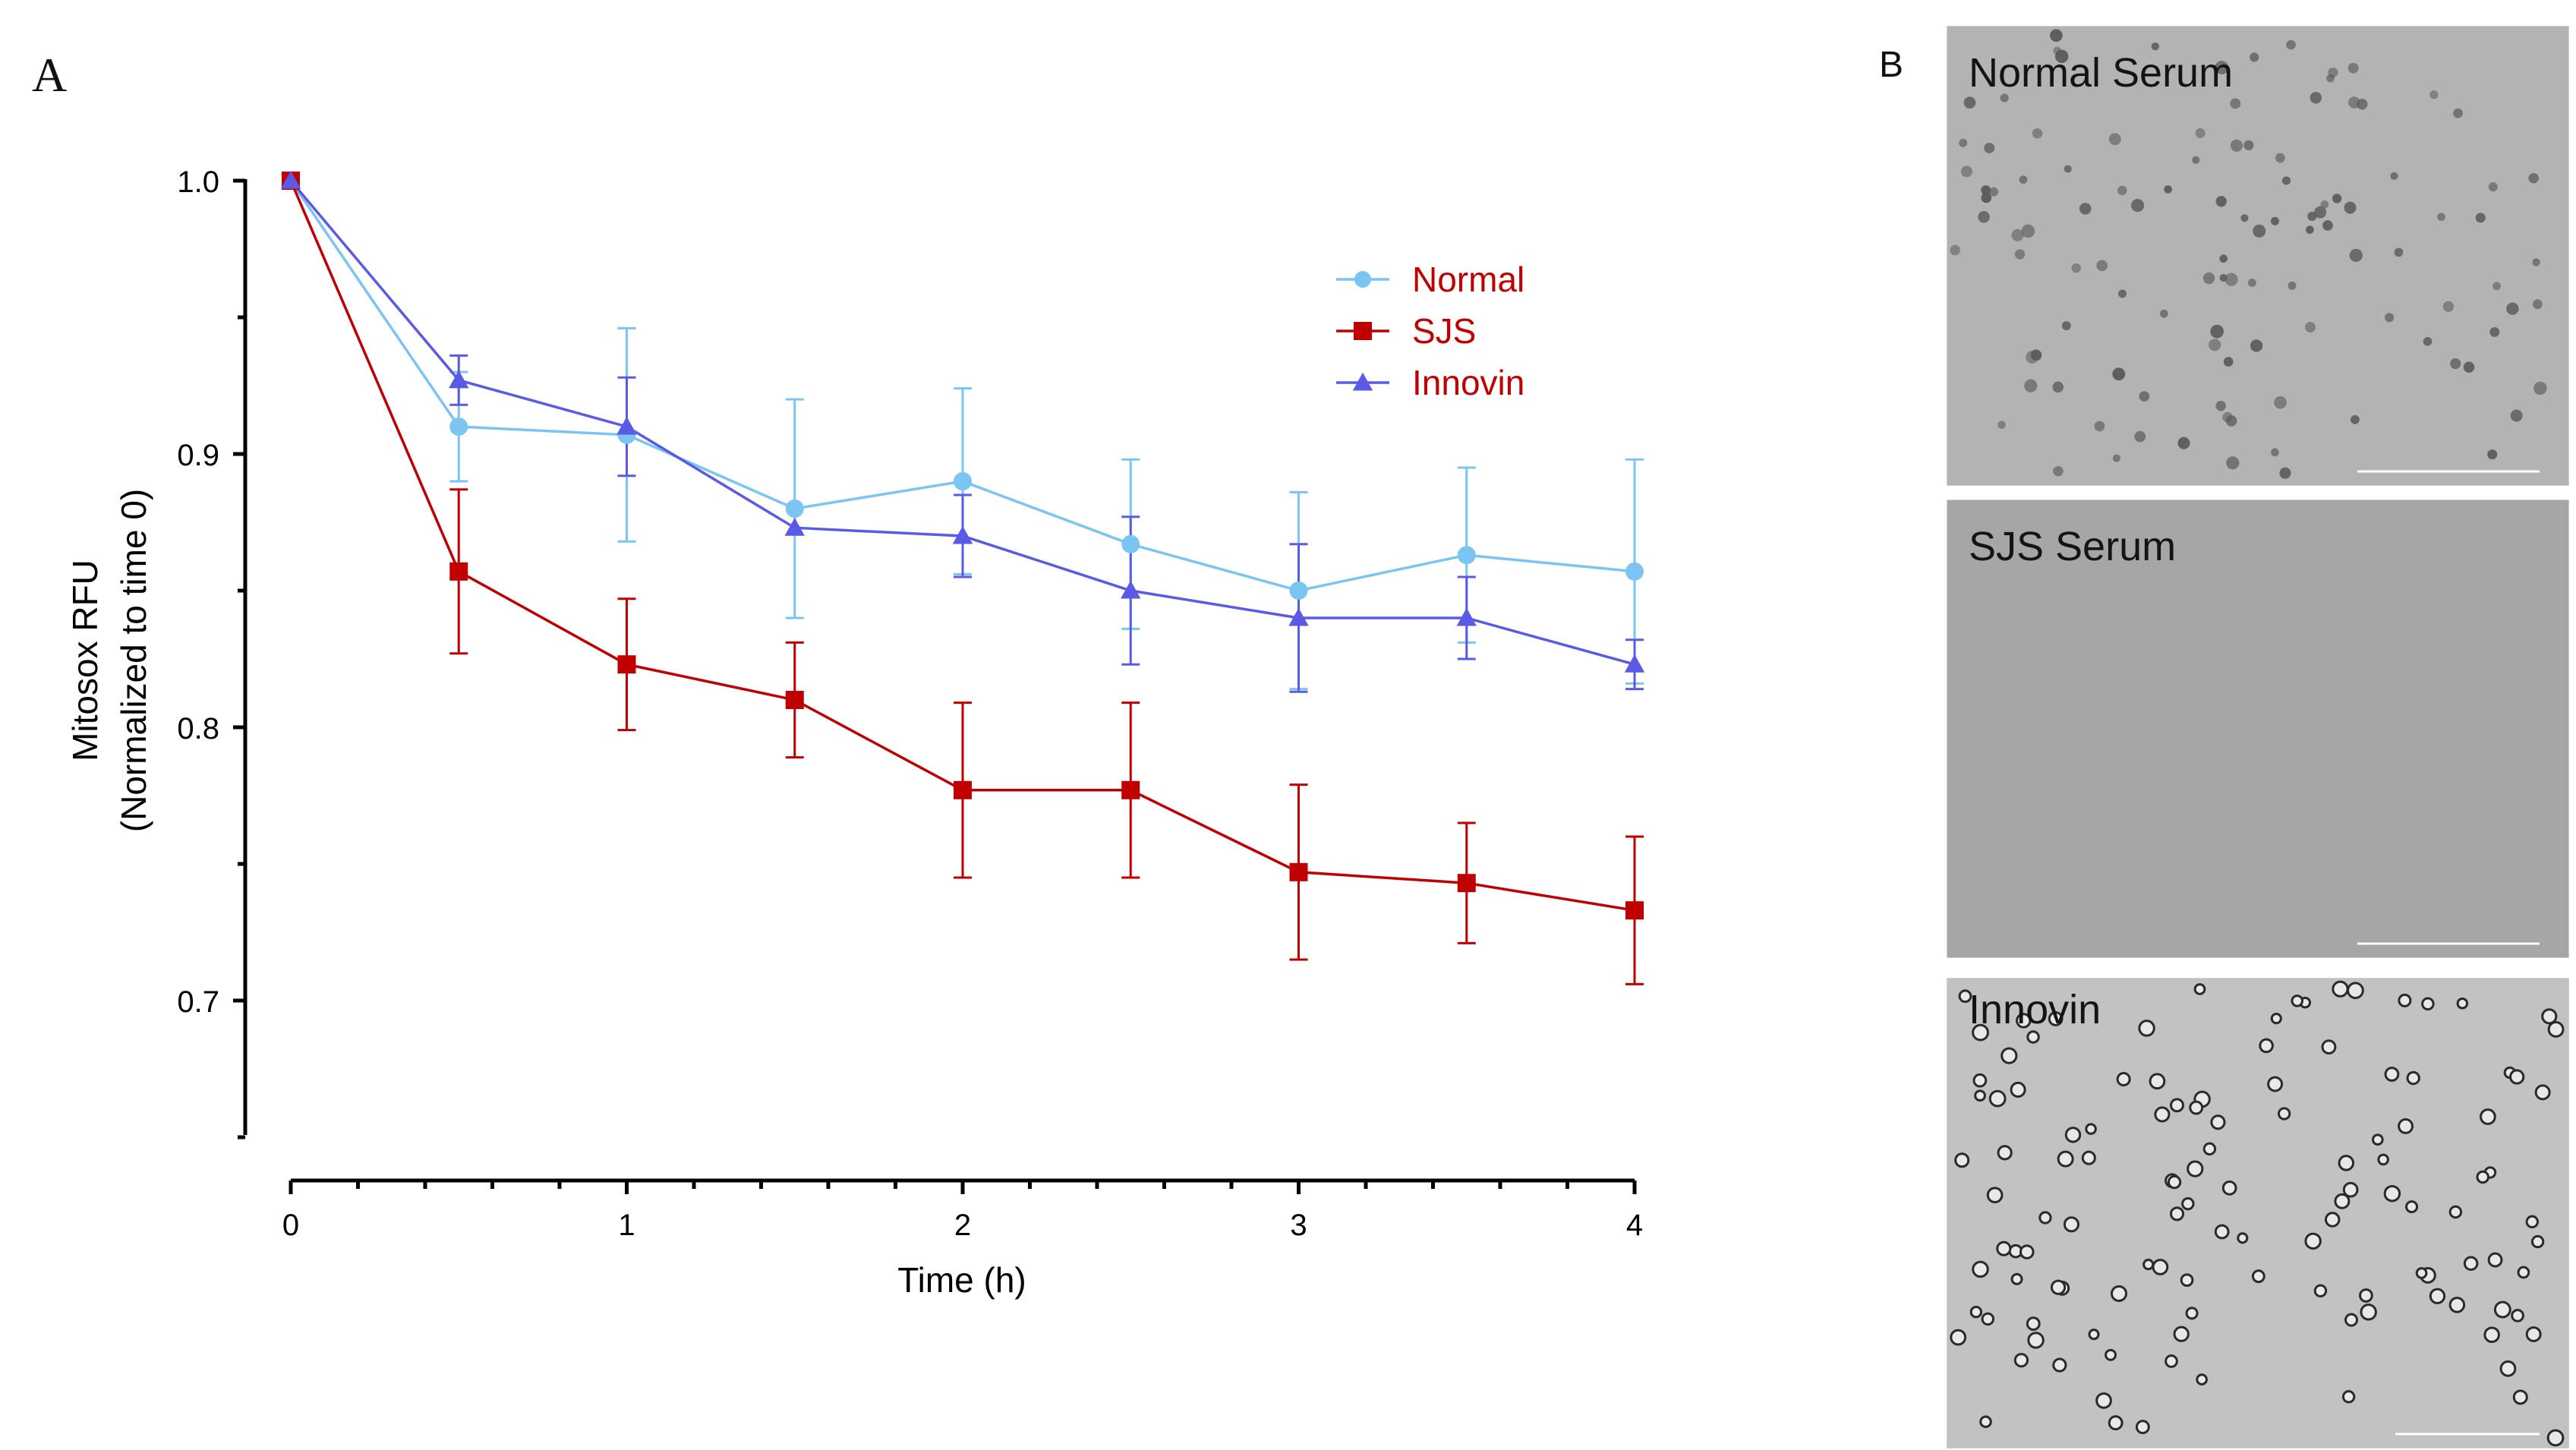  I want to click on micrograph-sjs-serum: SJS Serum, so click(2258, 729).